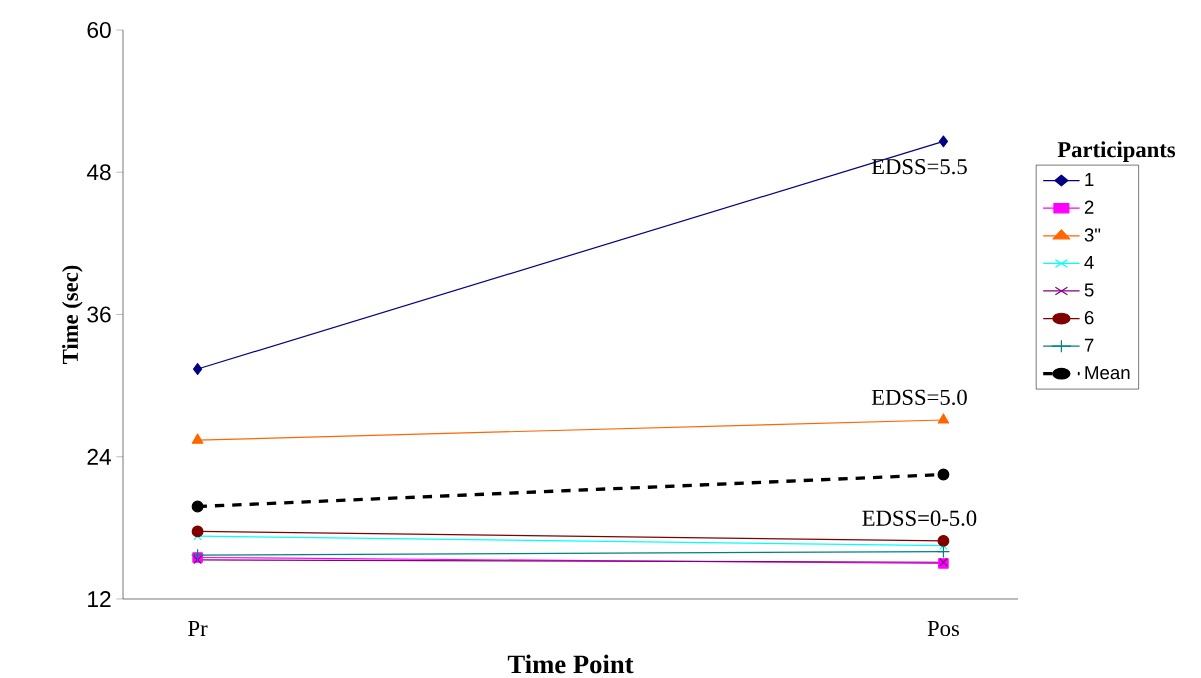  I want to click on annotation: EDSS=5.0, so click(919, 397).